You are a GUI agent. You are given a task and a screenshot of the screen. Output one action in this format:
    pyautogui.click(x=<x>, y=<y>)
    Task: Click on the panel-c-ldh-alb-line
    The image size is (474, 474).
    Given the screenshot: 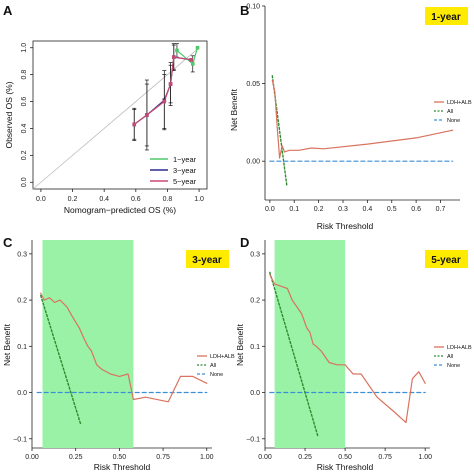 What is the action you would take?
    pyautogui.click(x=124, y=347)
    